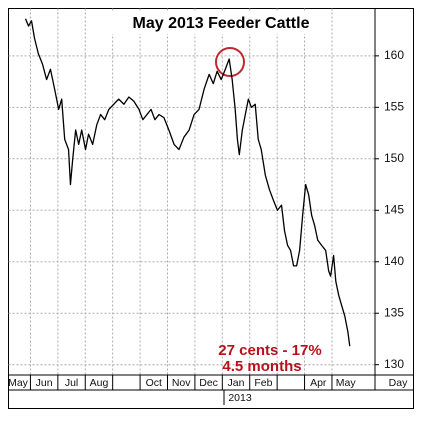  I want to click on y-tick-label: 135, so click(394, 312).